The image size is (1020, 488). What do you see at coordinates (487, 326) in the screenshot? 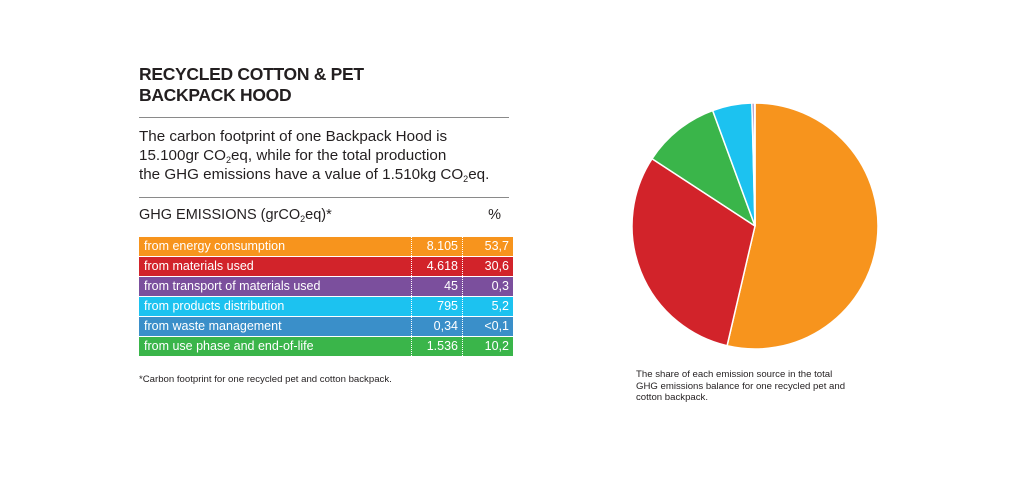
I see `row-percent: <0,1` at bounding box center [487, 326].